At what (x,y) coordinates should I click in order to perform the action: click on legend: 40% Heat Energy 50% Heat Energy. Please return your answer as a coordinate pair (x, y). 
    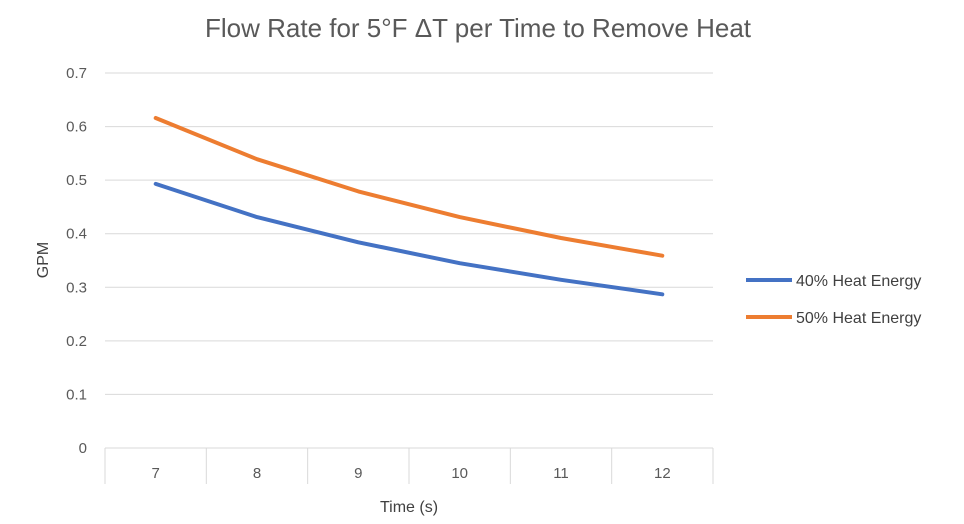
    Looking at the image, I should click on (833, 300).